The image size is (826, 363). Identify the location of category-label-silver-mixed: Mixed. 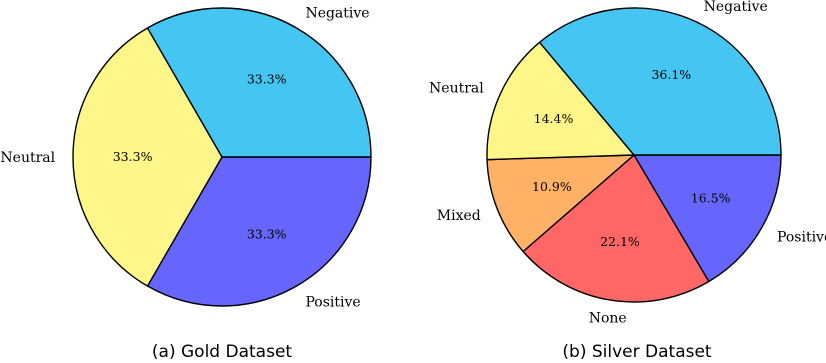
(459, 216).